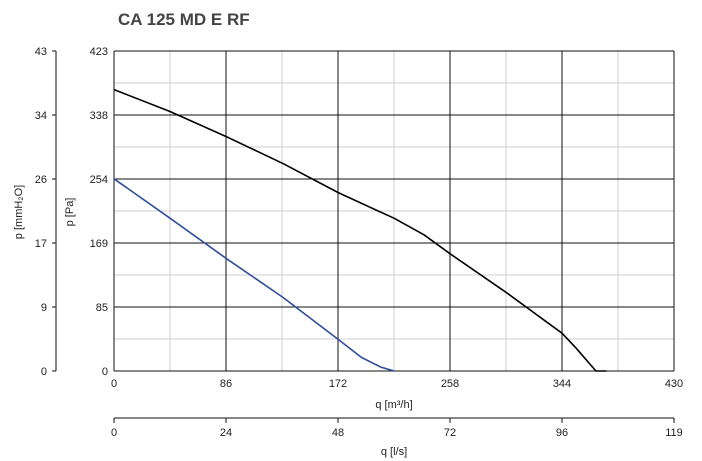 The width and height of the screenshot is (702, 461). What do you see at coordinates (114, 433) in the screenshot?
I see `x-secondary-tick-label: 0` at bounding box center [114, 433].